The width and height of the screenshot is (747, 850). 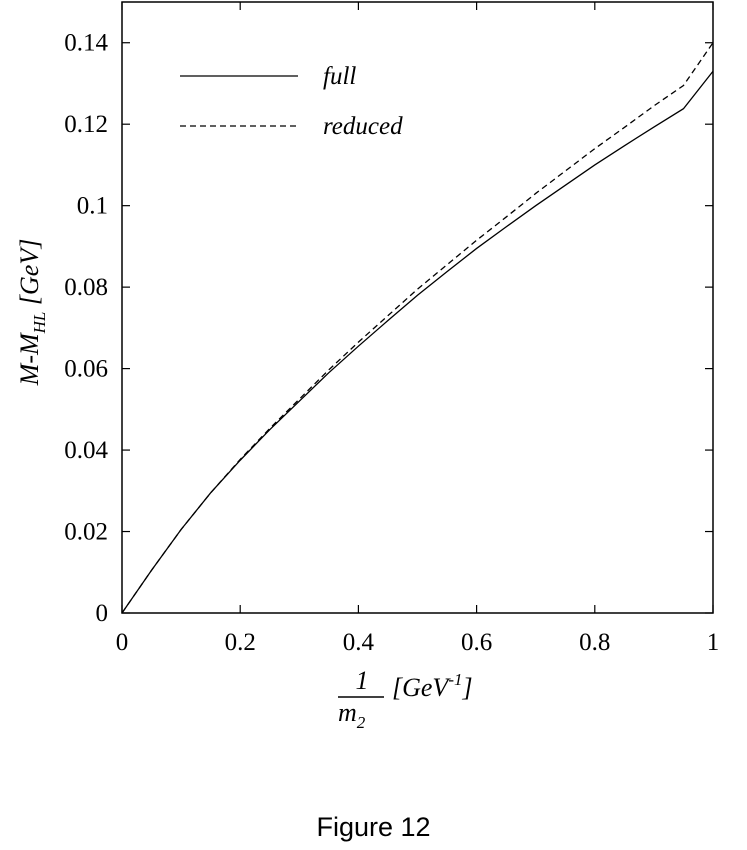 I want to click on y-tick-label-6: 0.12, so click(x=86, y=124).